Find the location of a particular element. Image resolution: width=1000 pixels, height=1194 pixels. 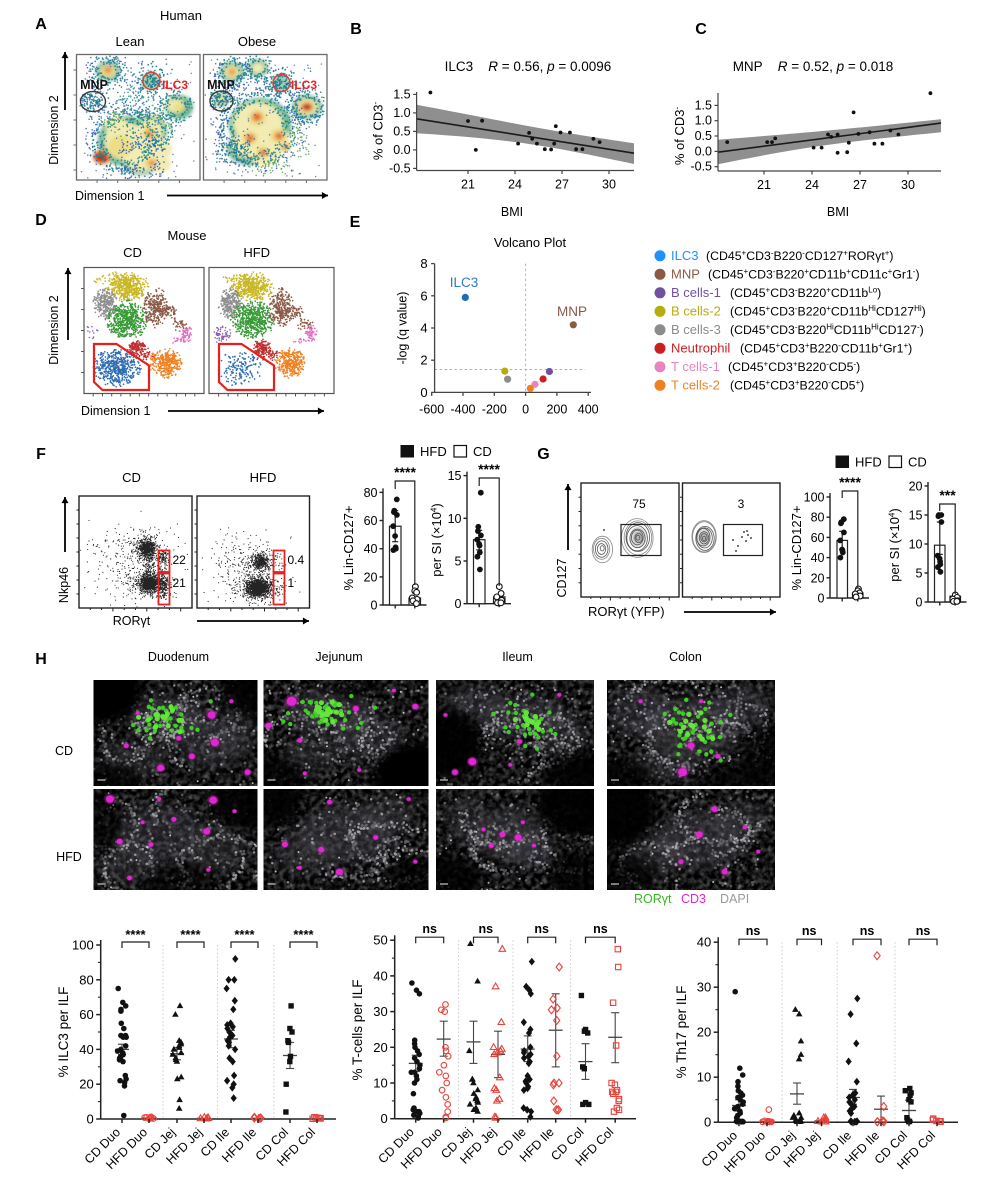

svg-text: -600 is located at coordinates (431, 409).